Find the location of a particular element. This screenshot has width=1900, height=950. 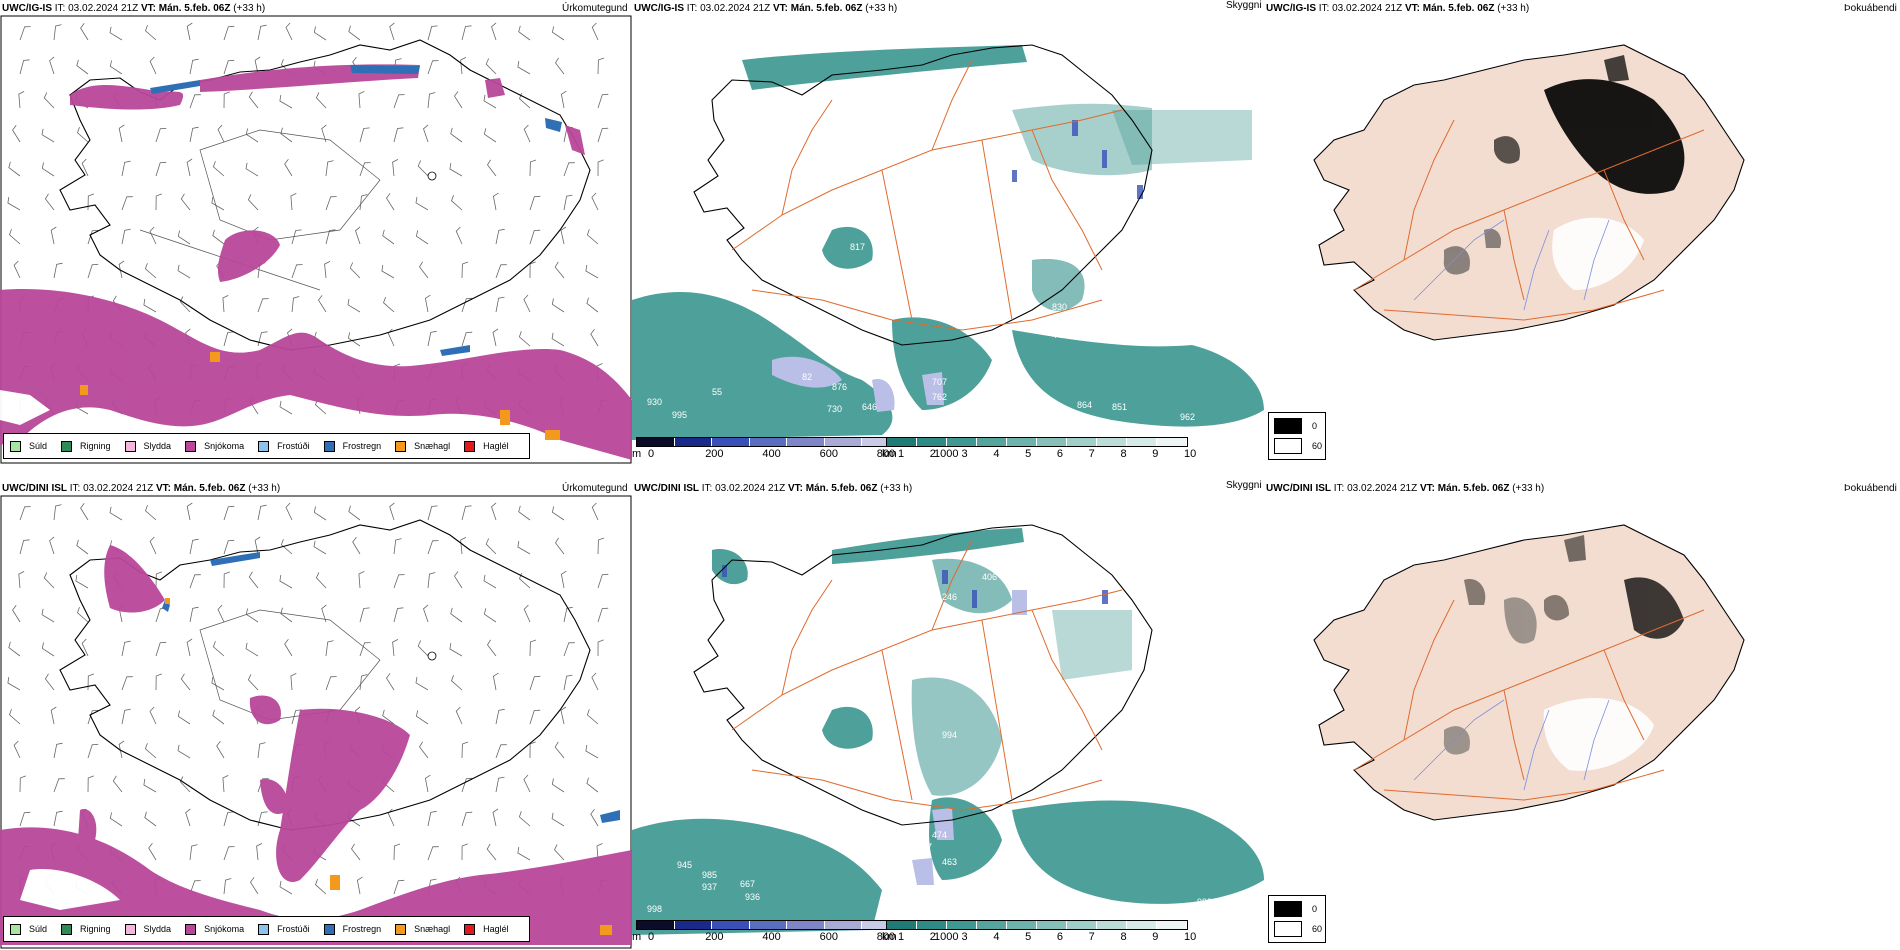

cloud-base-label: 962 is located at coordinates (1187, 417).